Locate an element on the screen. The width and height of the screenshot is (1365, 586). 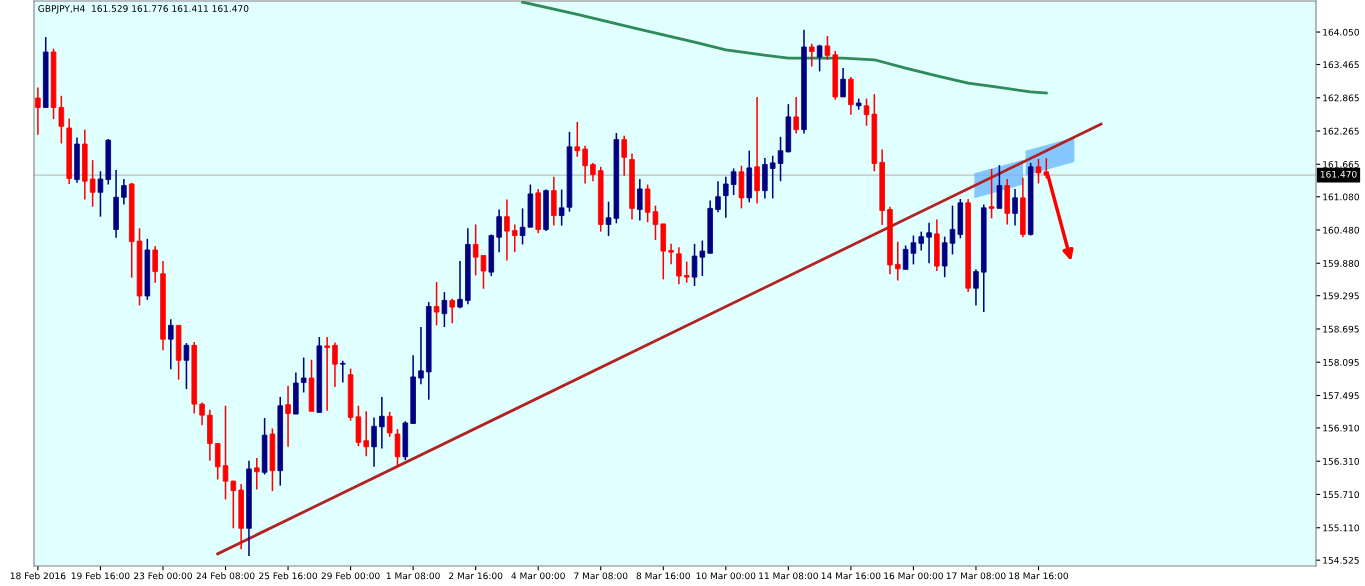
x-tick-label: 11 Mar 08:00 is located at coordinates (788, 576).